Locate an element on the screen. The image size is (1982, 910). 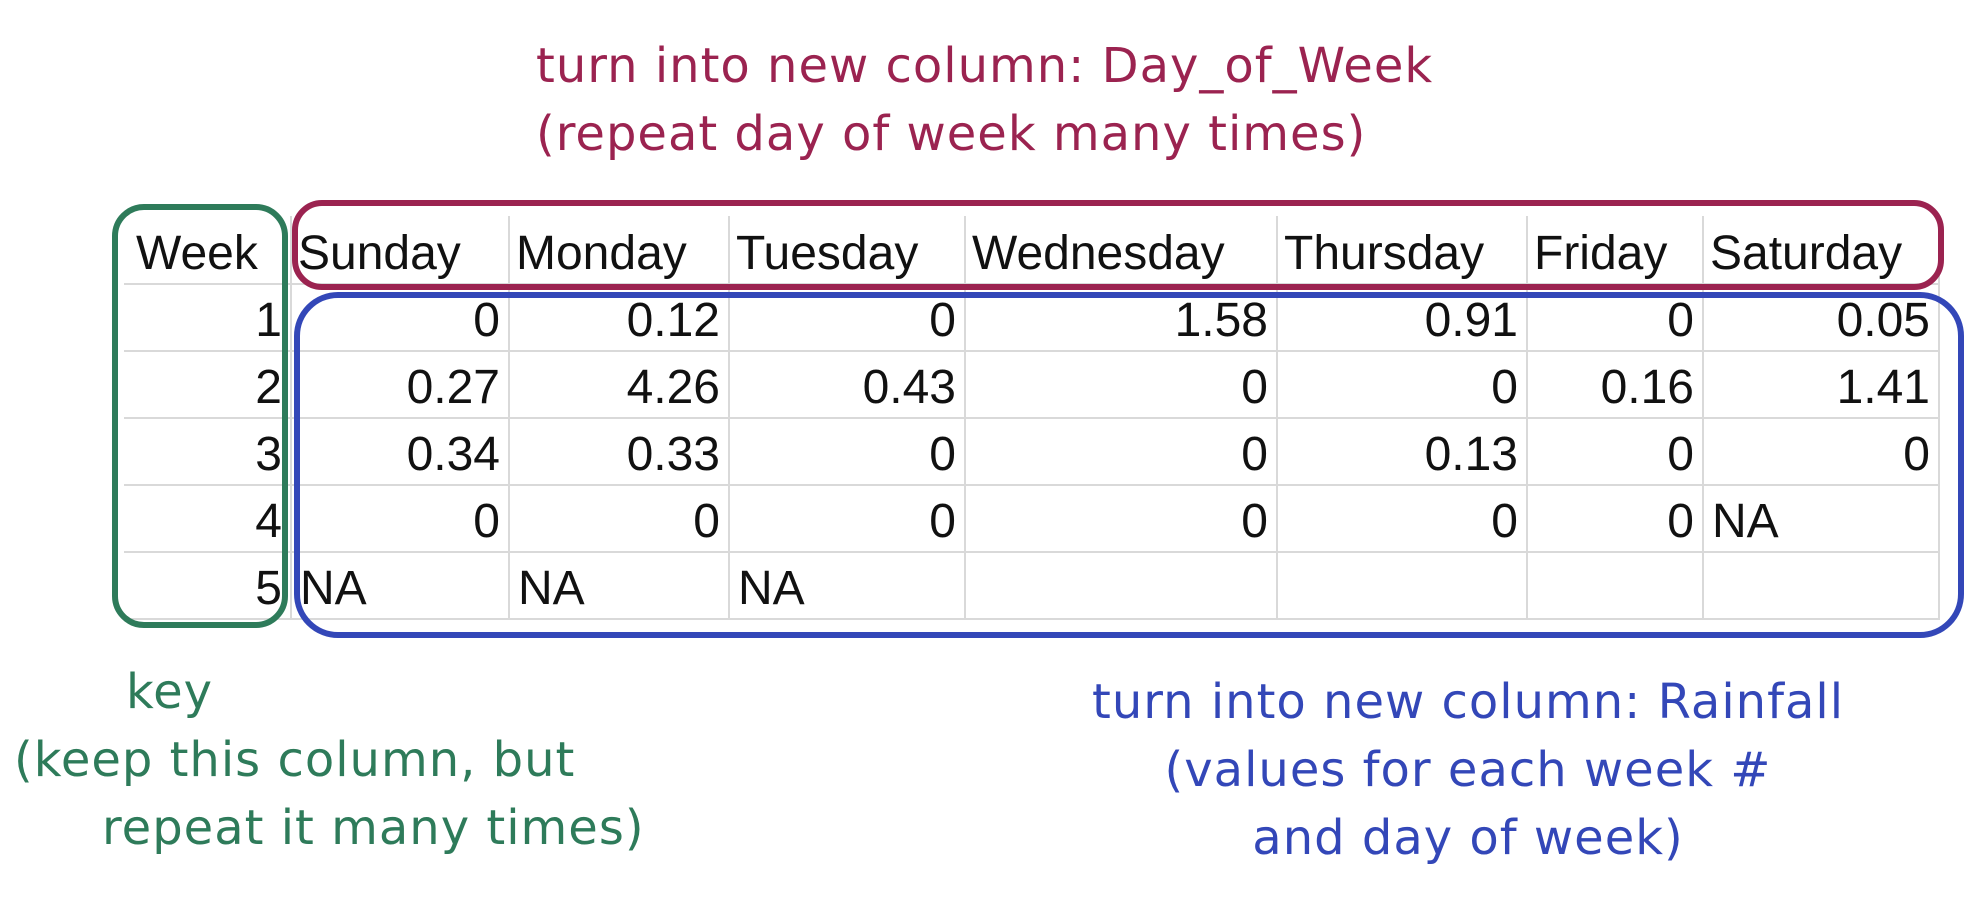
cell-saturday: NA is located at coordinates (1821, 518).